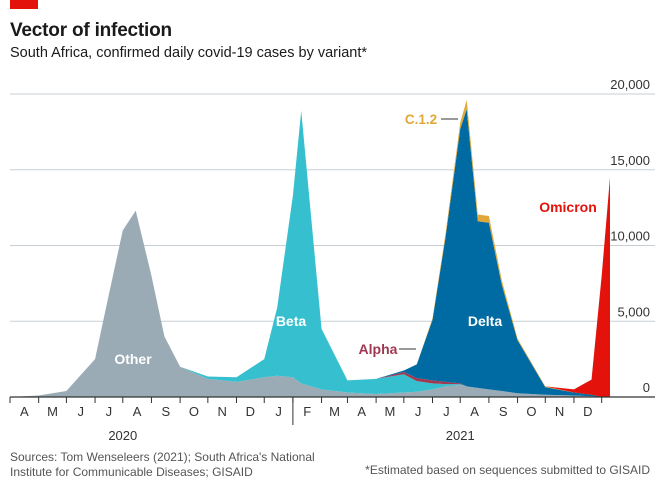  I want to click on label-c-1-2: C.1.2, so click(421, 119).